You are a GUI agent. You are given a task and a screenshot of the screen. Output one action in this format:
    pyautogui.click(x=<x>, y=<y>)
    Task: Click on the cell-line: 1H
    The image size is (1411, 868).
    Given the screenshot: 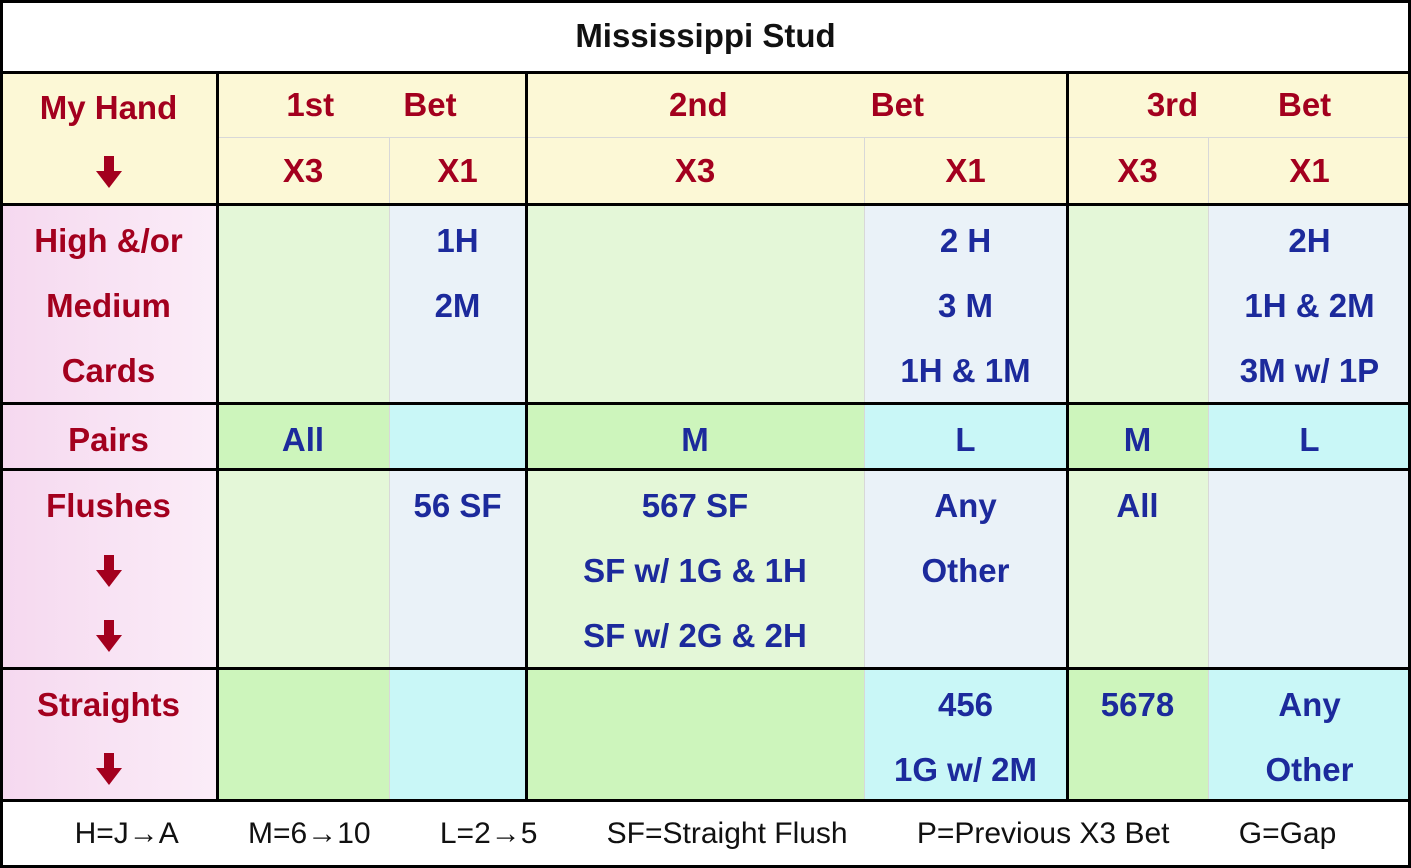 What is the action you would take?
    pyautogui.click(x=457, y=240)
    